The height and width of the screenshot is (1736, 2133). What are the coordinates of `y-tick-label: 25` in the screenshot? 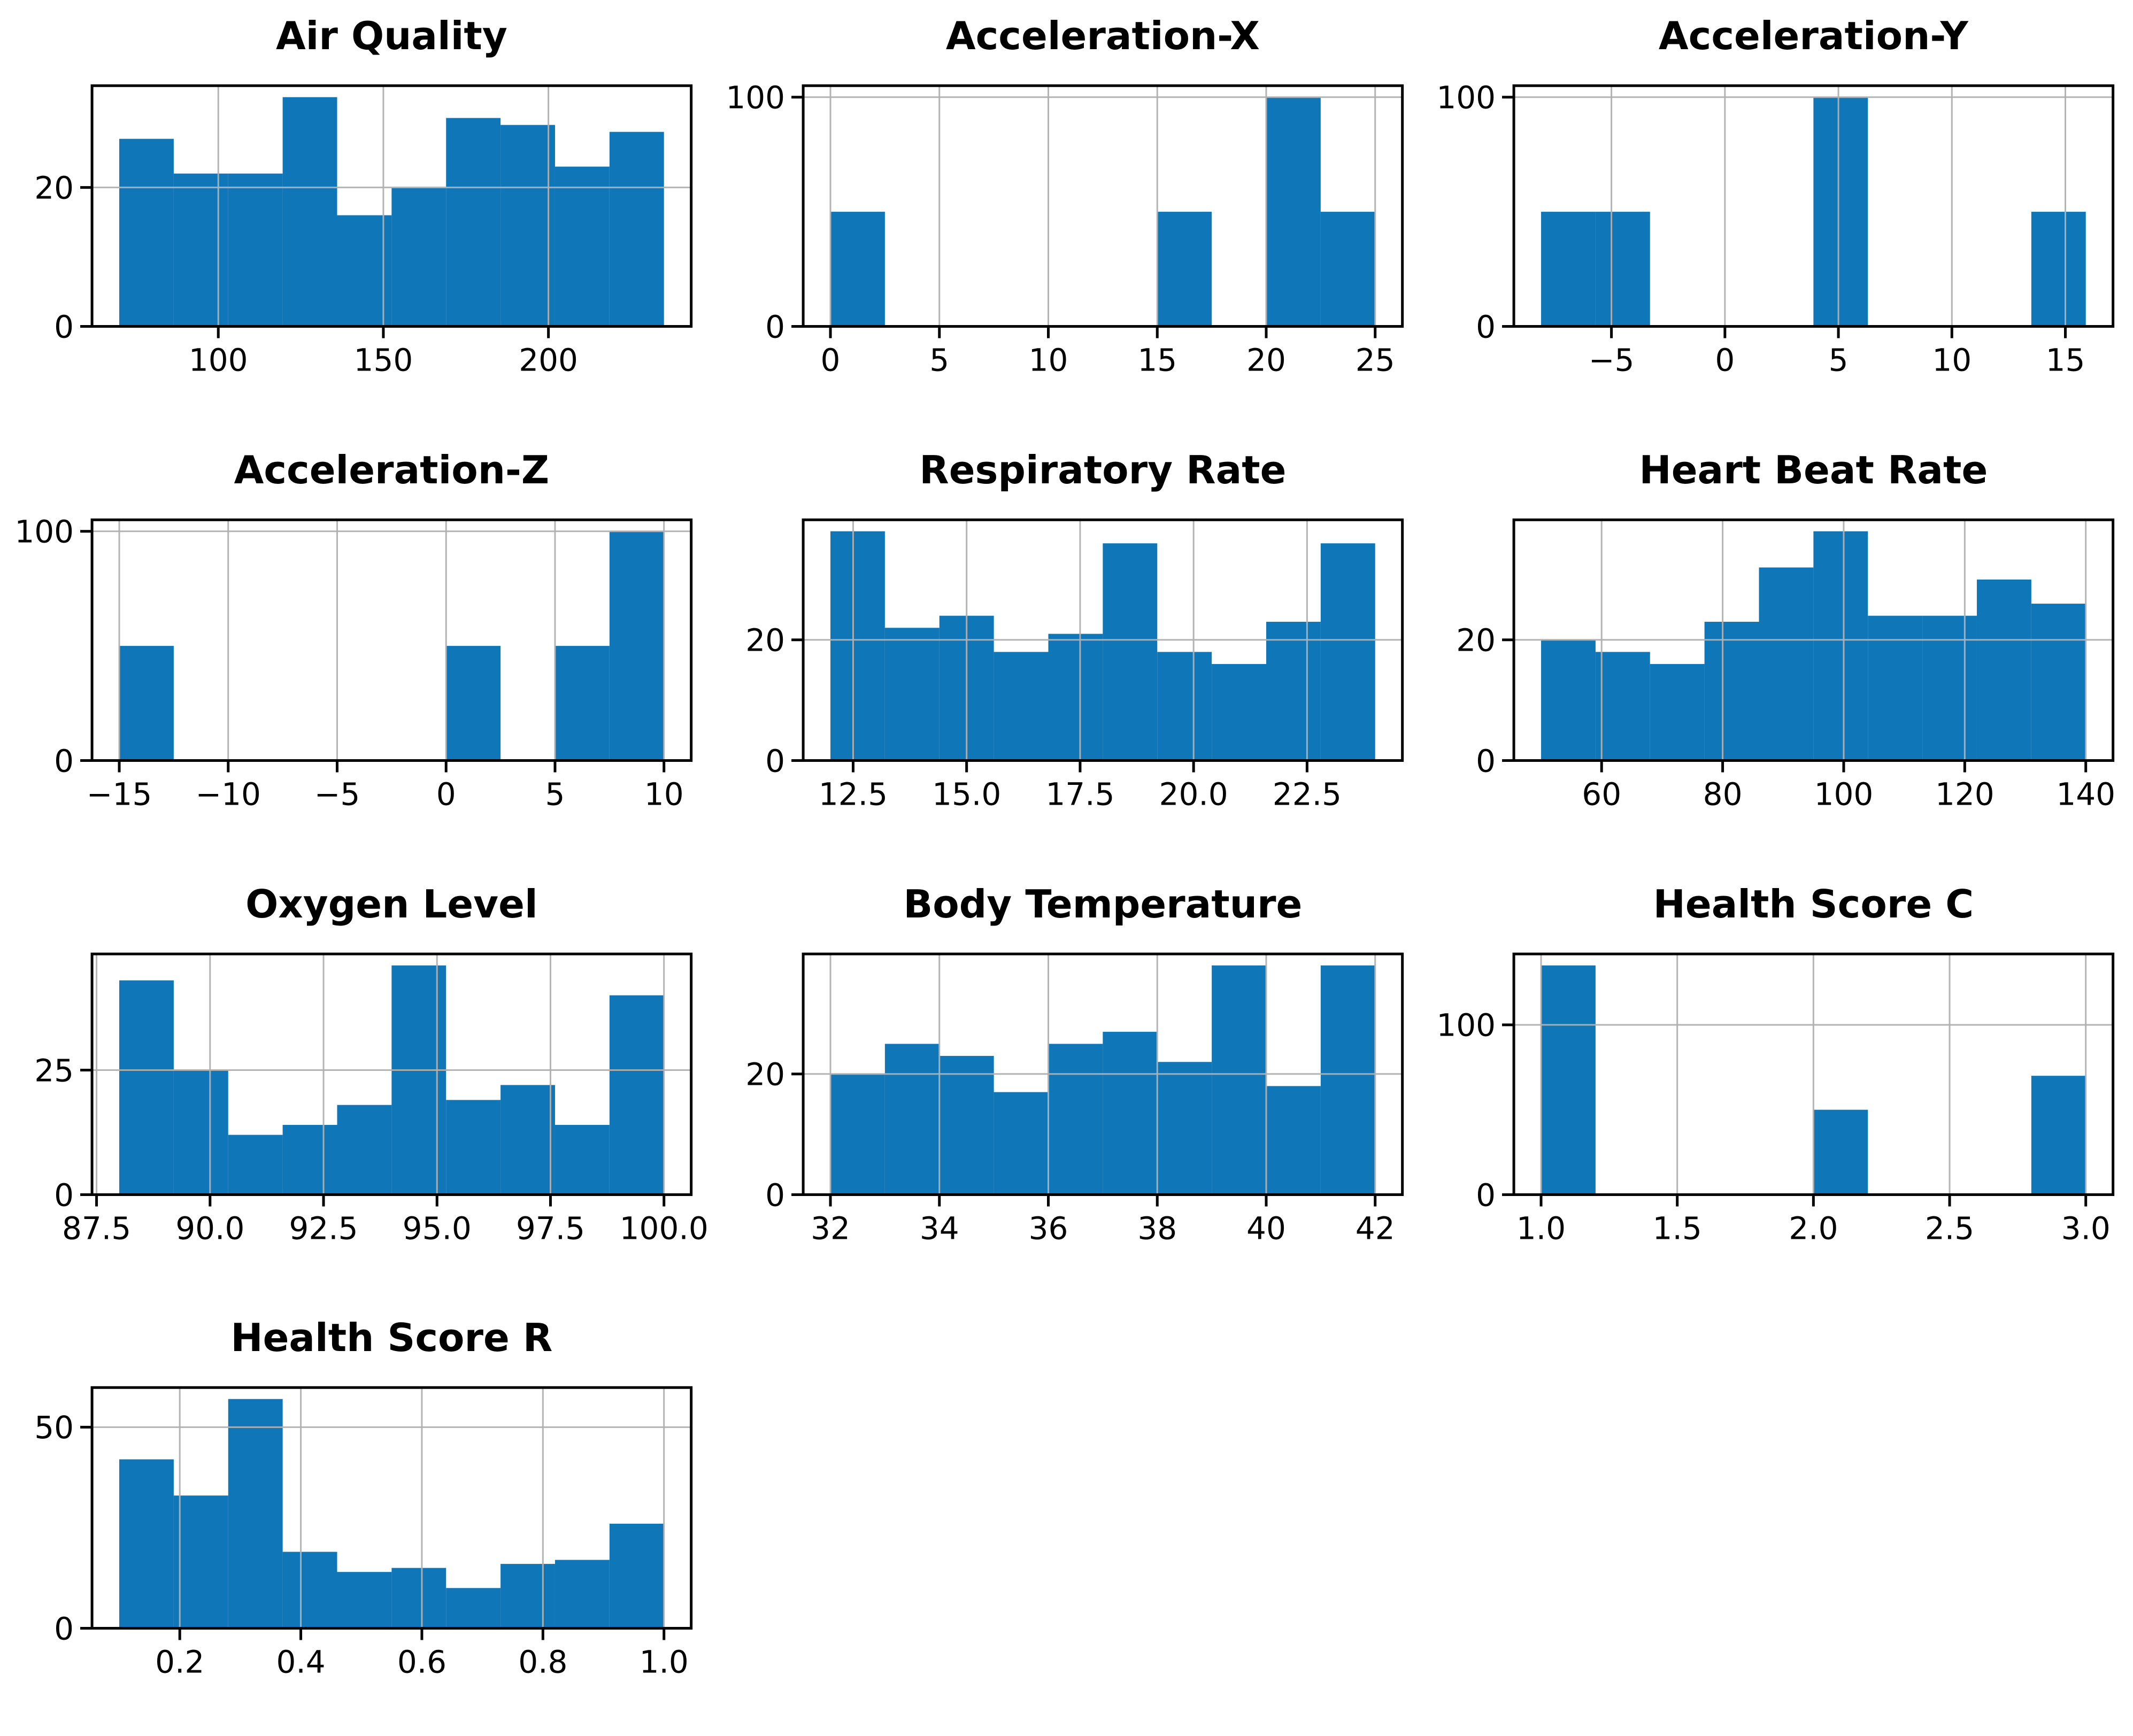 It's located at (54, 1070).